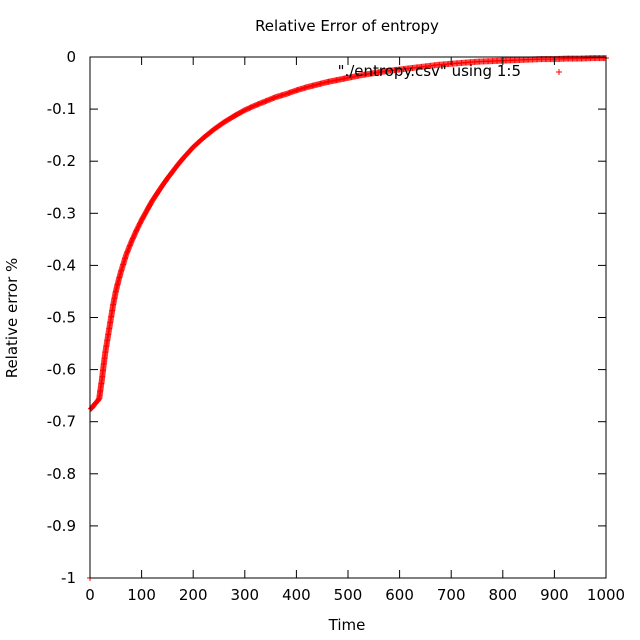  I want to click on x-tick-label: 1000, so click(606, 595).